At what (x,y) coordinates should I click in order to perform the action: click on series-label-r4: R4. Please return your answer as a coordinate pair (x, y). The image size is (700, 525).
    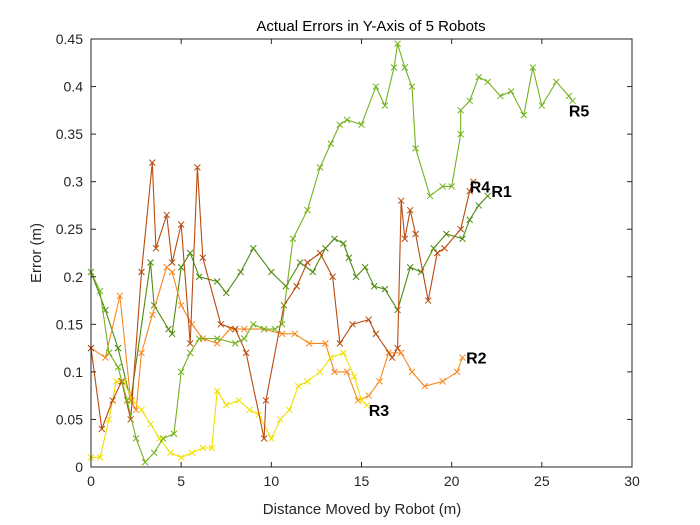
    Looking at the image, I should click on (480, 187).